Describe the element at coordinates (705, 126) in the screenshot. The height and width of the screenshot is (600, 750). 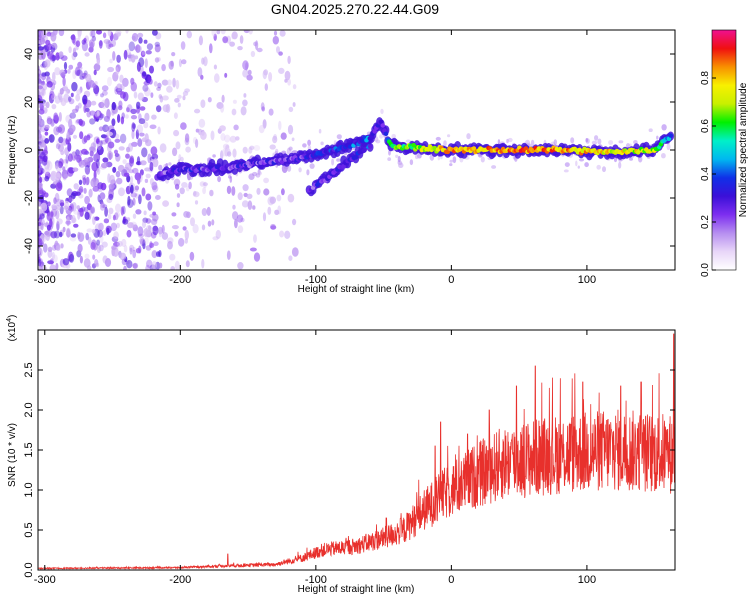
I see `colorbar-tick-label: 0.6` at that location.